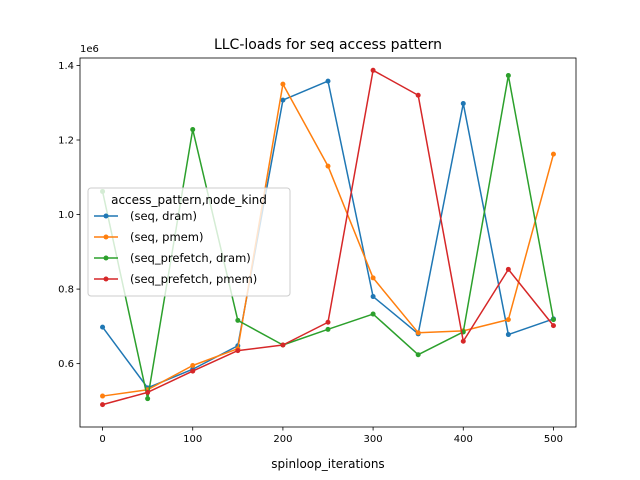  Describe the element at coordinates (66, 290) in the screenshot. I see `y-tick-label-1: 0.8` at that location.